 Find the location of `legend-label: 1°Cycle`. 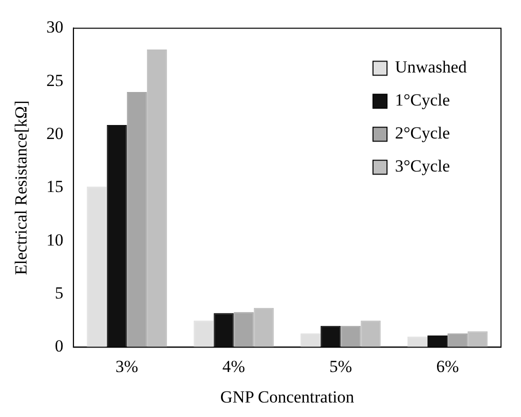

legend-label: 1°Cycle is located at coordinates (422, 100).